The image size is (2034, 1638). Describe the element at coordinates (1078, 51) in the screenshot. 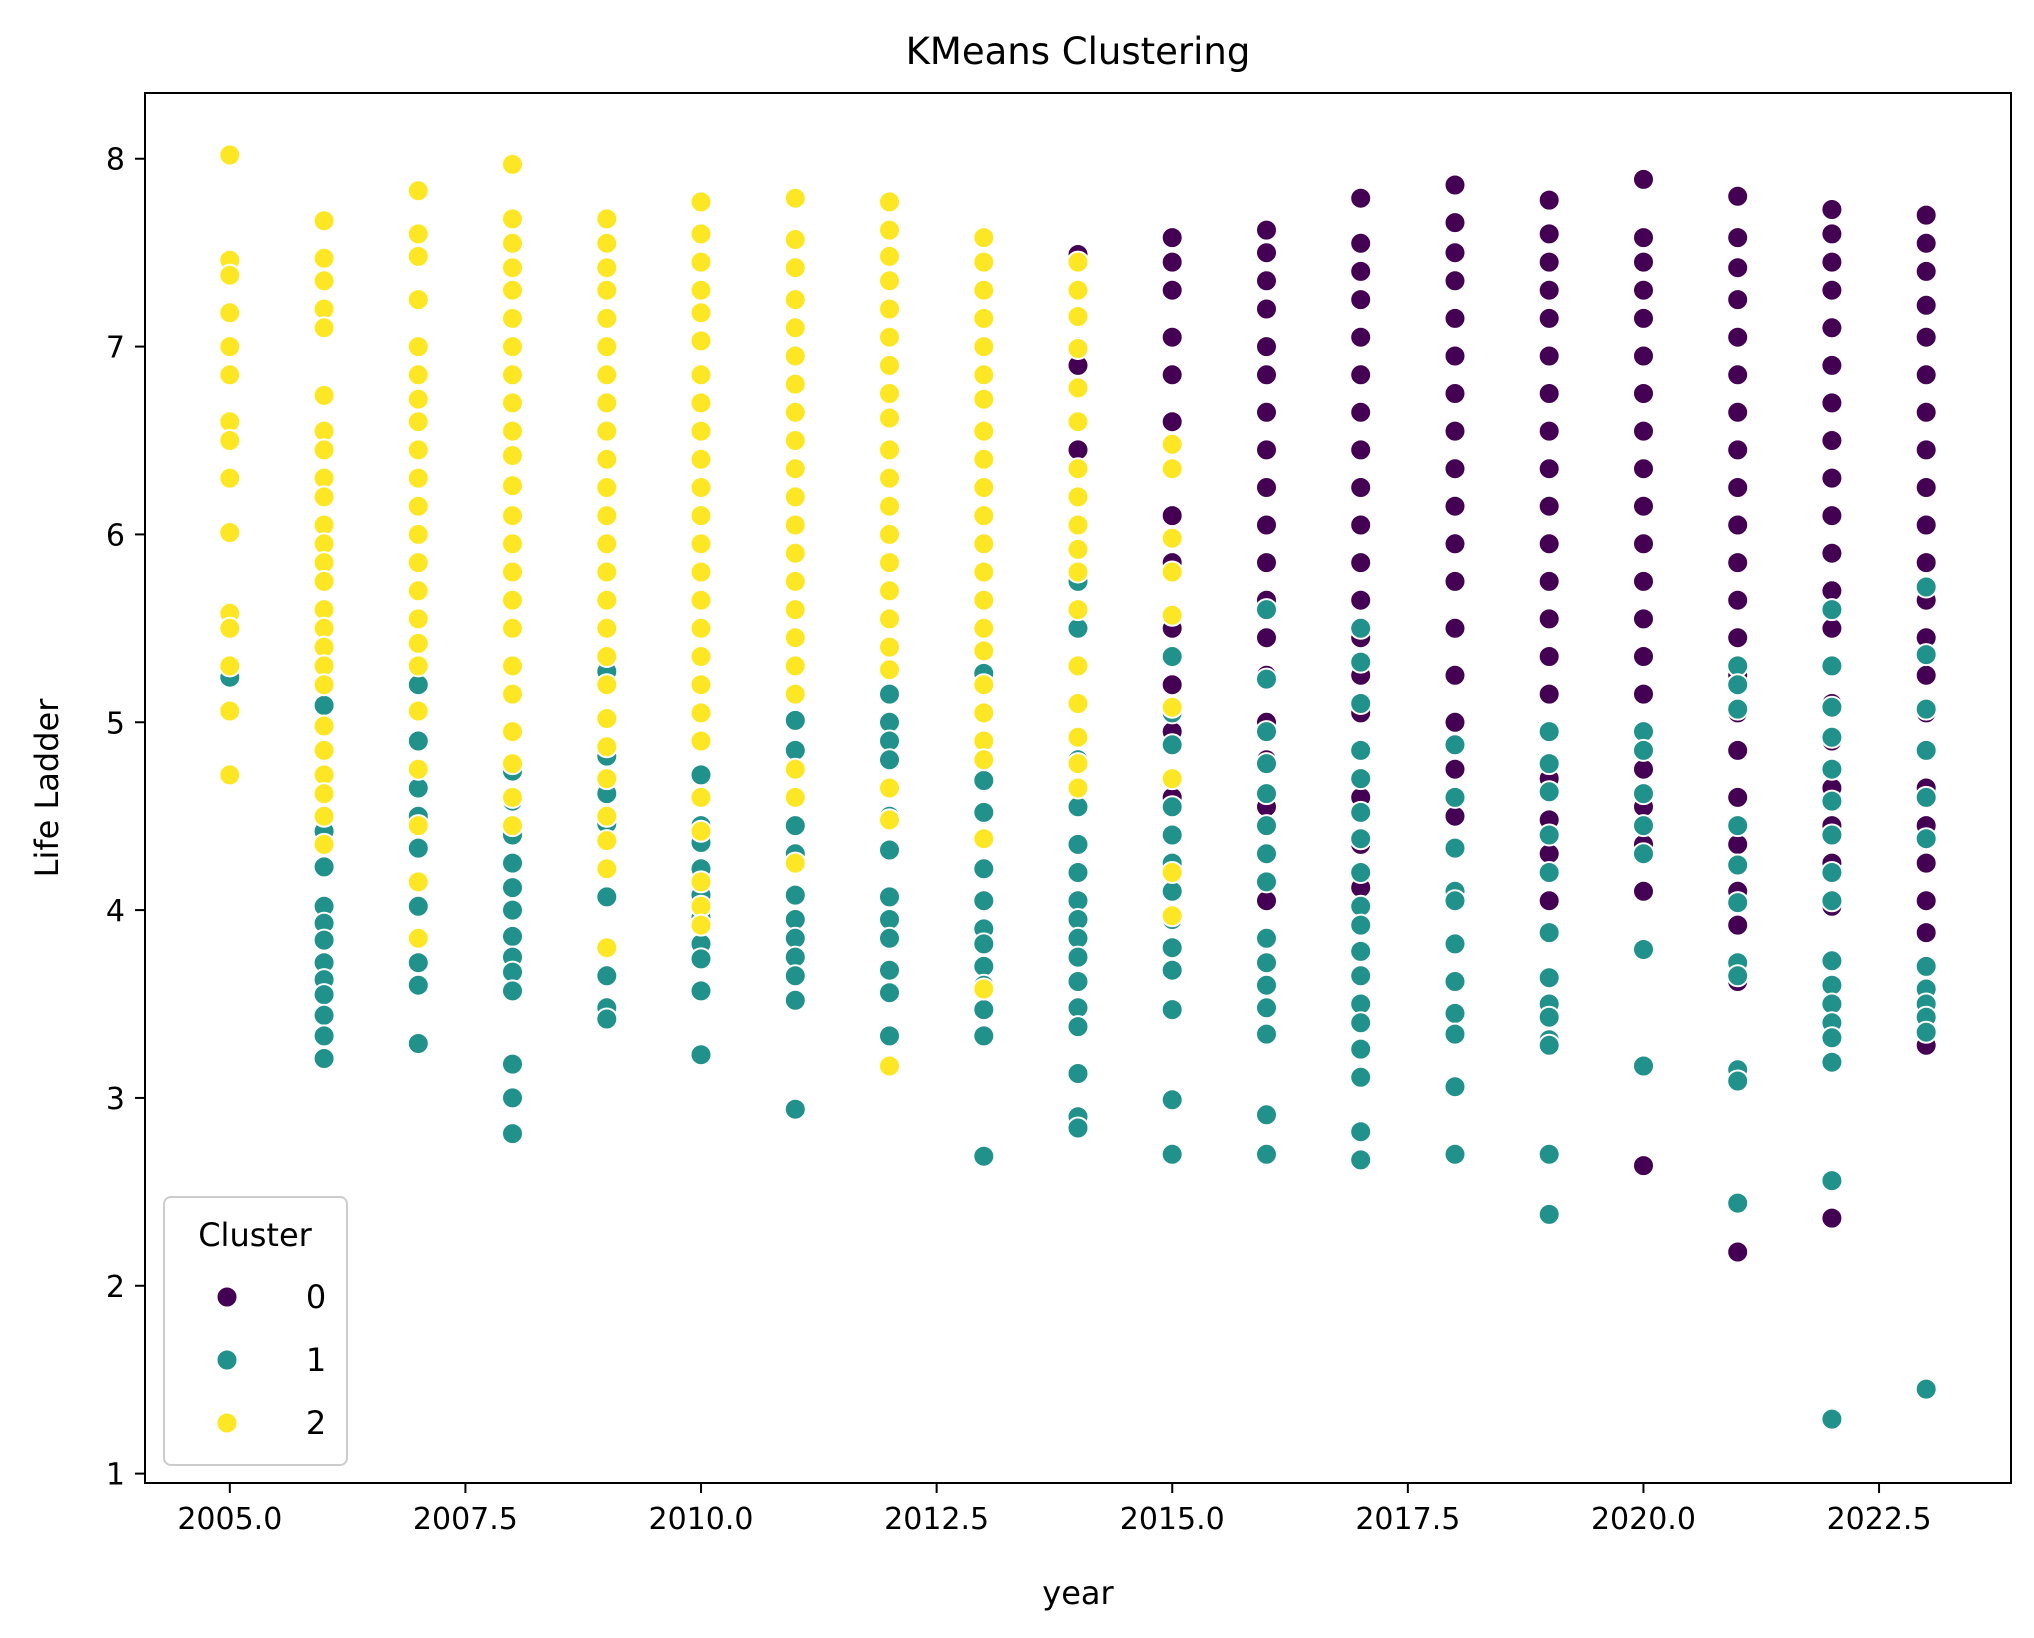

I see `chart-title: KMeans Clustering` at that location.